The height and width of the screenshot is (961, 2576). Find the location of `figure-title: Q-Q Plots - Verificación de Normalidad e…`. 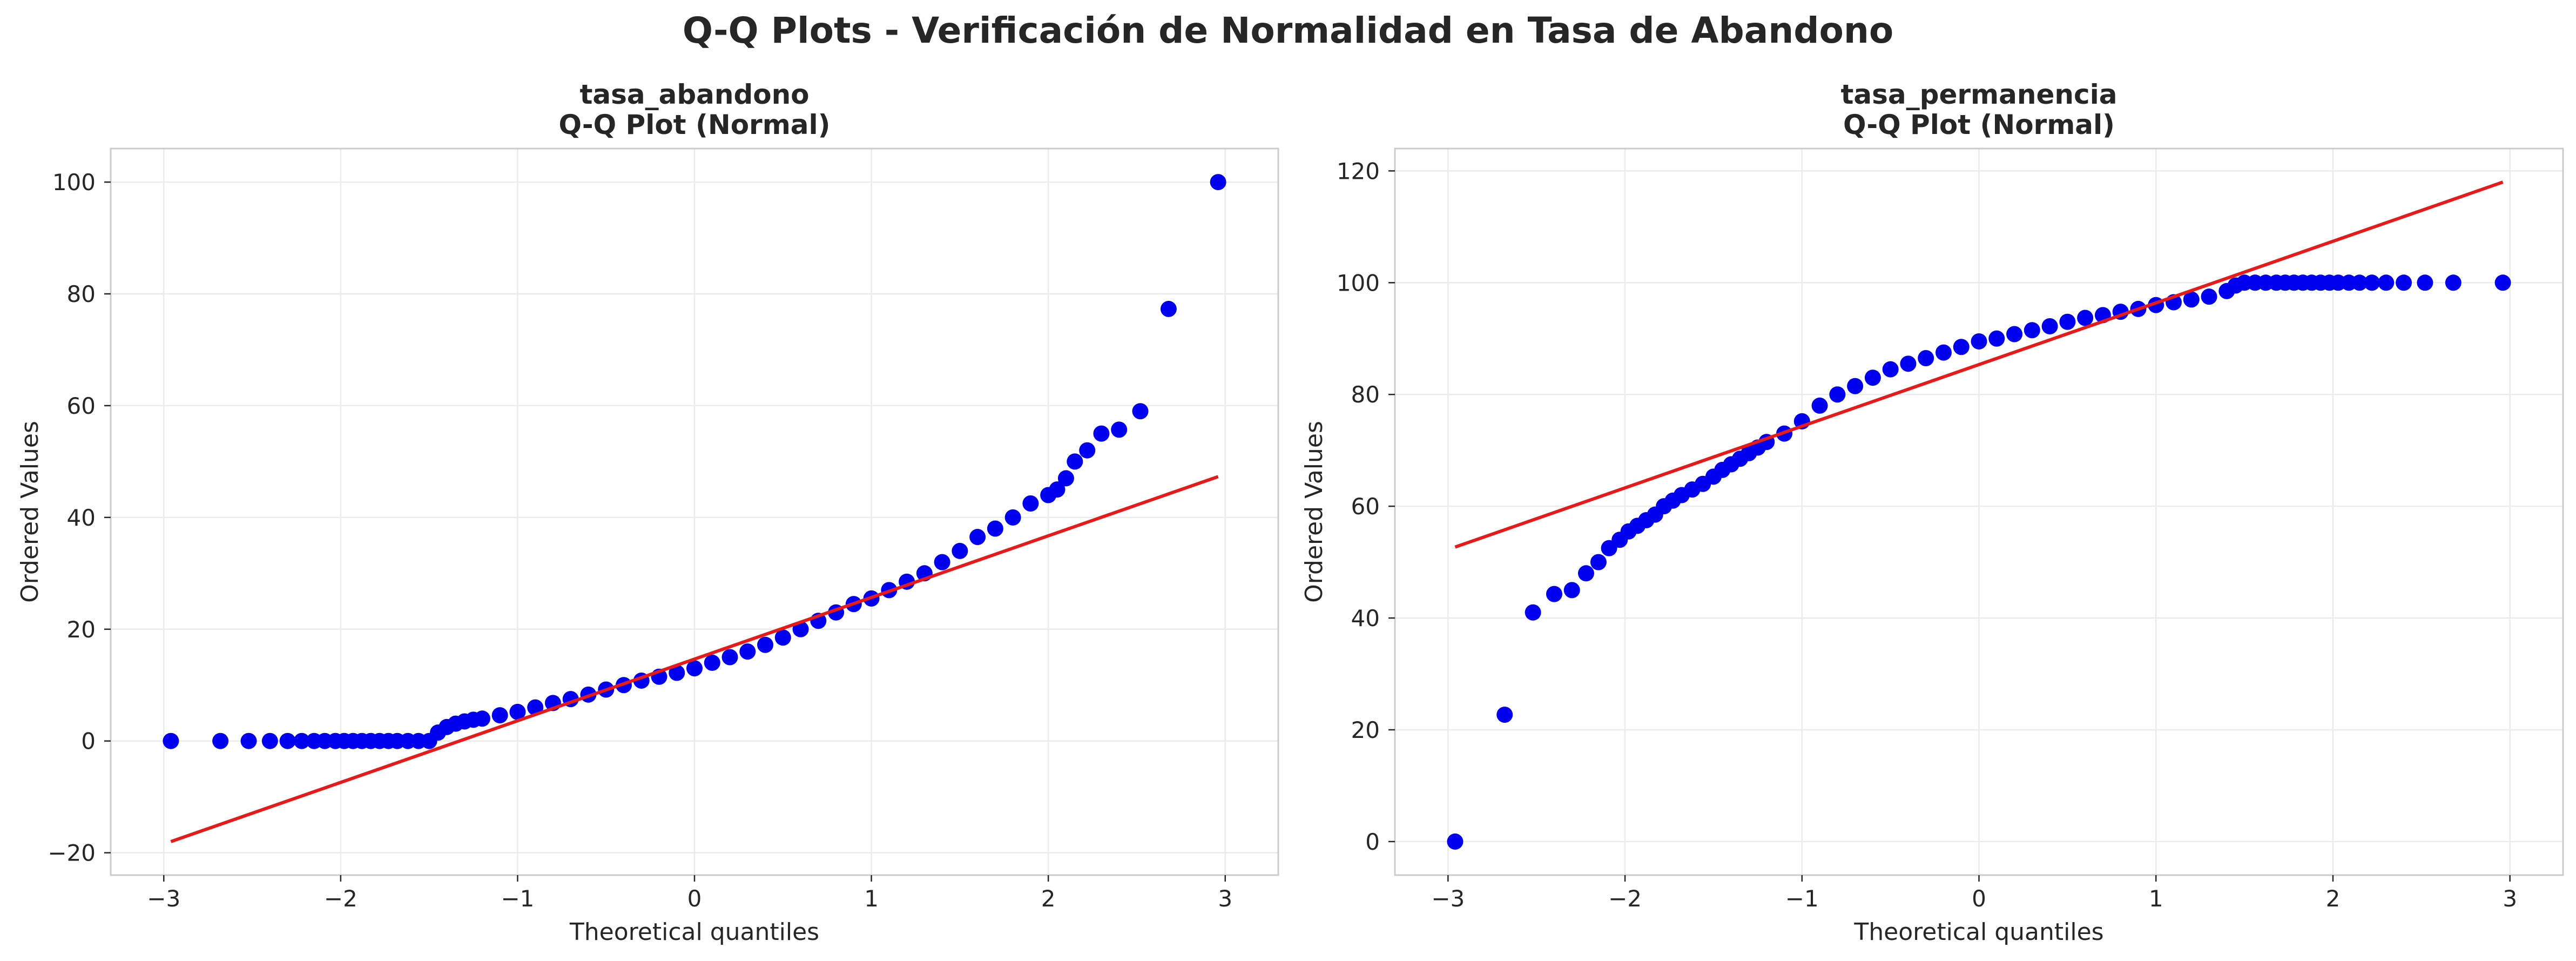

figure-title: Q-Q Plots - Verificación de Normalidad e… is located at coordinates (1288, 30).